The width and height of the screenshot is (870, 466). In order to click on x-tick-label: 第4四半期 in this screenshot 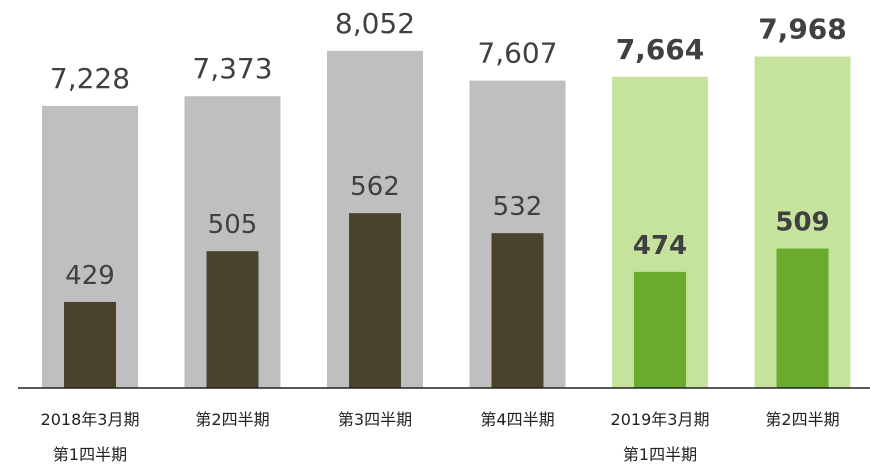, I will do `click(517, 419)`.